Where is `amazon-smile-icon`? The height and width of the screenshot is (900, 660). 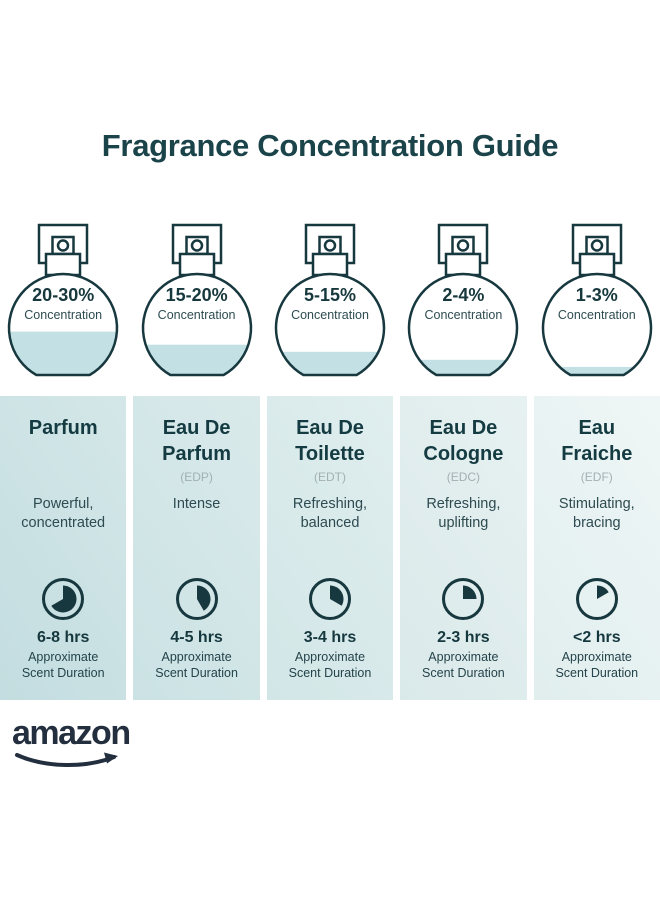
amazon-smile-icon is located at coordinates (66, 759).